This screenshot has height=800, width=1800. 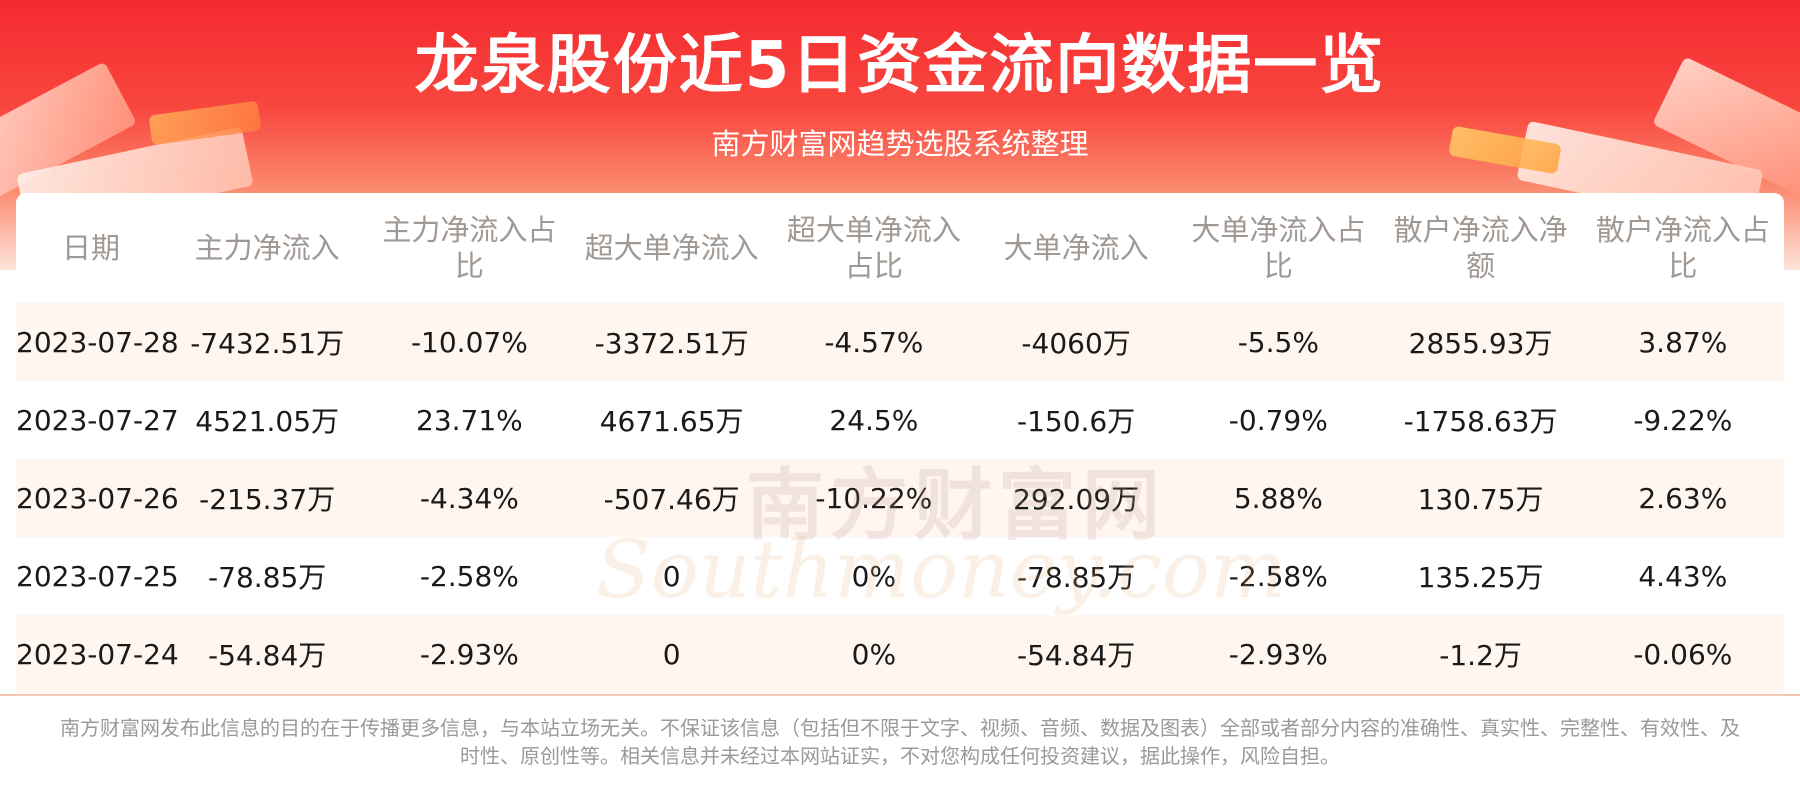 What do you see at coordinates (1682, 576) in the screenshot?
I see `cell-retail-inflow-ratio: 4.43%` at bounding box center [1682, 576].